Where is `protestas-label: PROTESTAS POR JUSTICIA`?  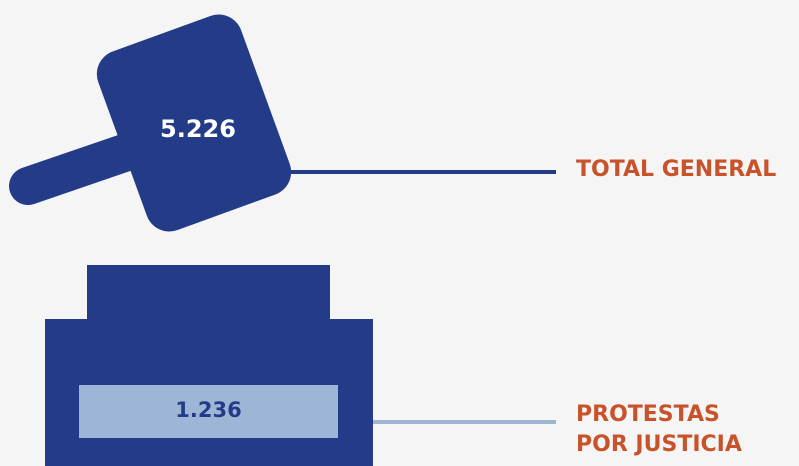
protestas-label: PROTESTAS POR JUSTICIA is located at coordinates (659, 430).